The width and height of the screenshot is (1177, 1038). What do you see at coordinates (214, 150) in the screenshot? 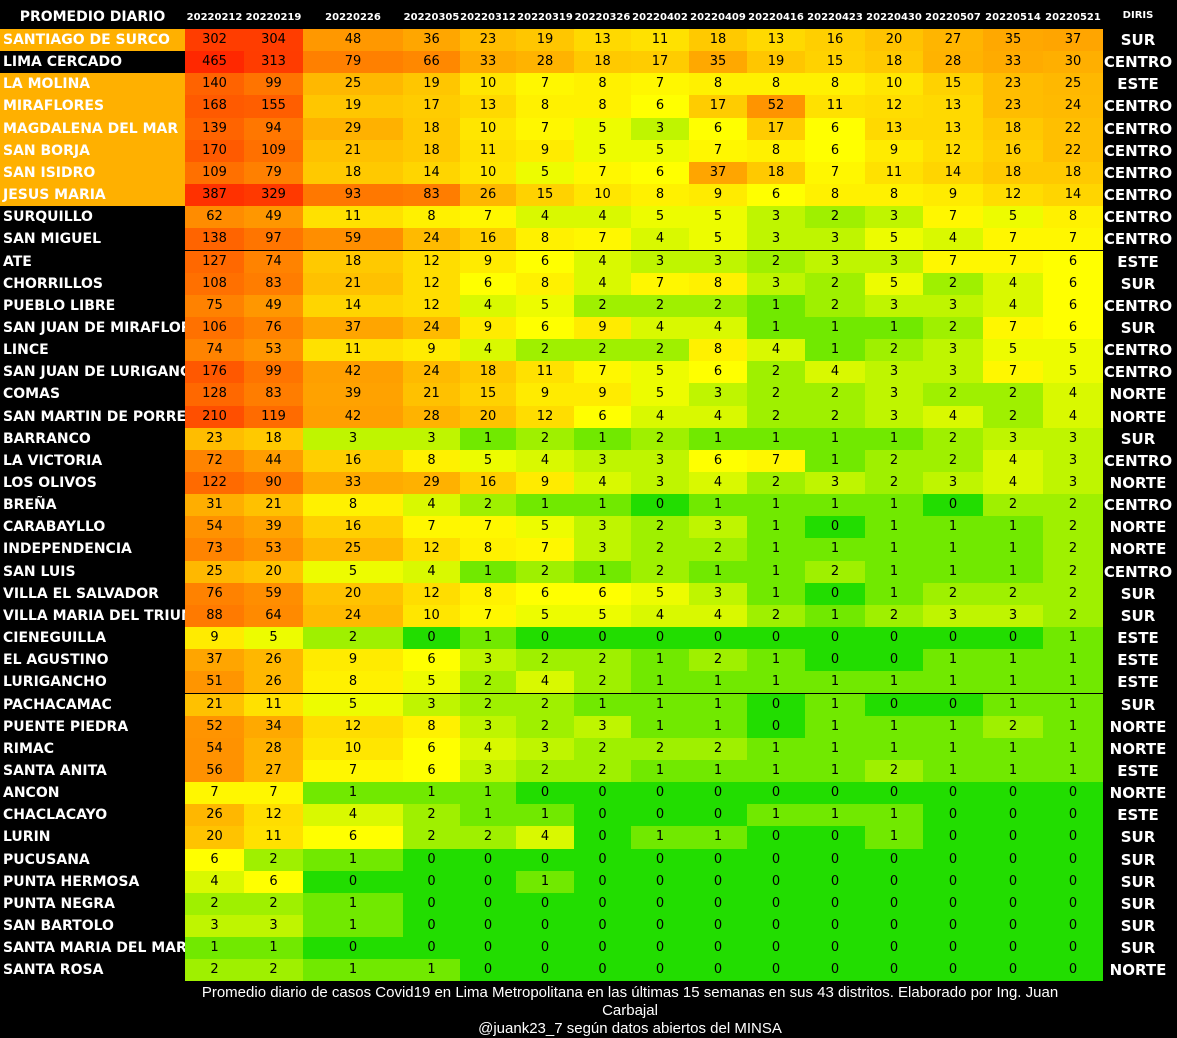
I see `heatmap-cell: 170` at bounding box center [214, 150].